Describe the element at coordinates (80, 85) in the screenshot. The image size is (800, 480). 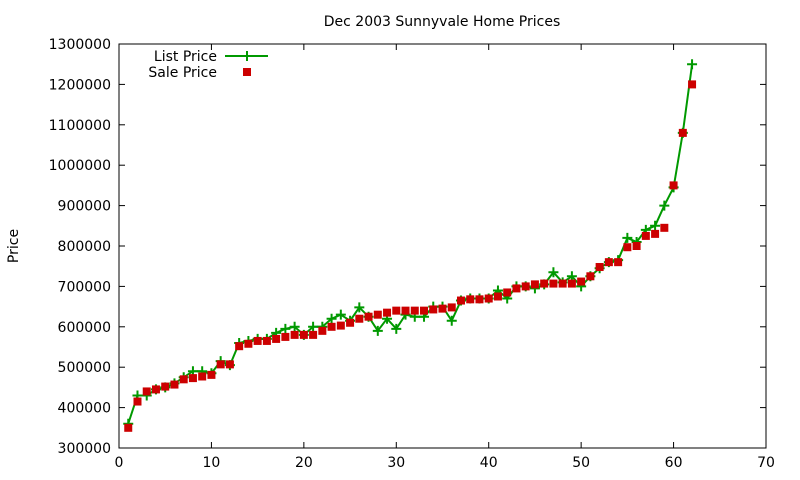
I see `y-tick-label: 1200000` at that location.